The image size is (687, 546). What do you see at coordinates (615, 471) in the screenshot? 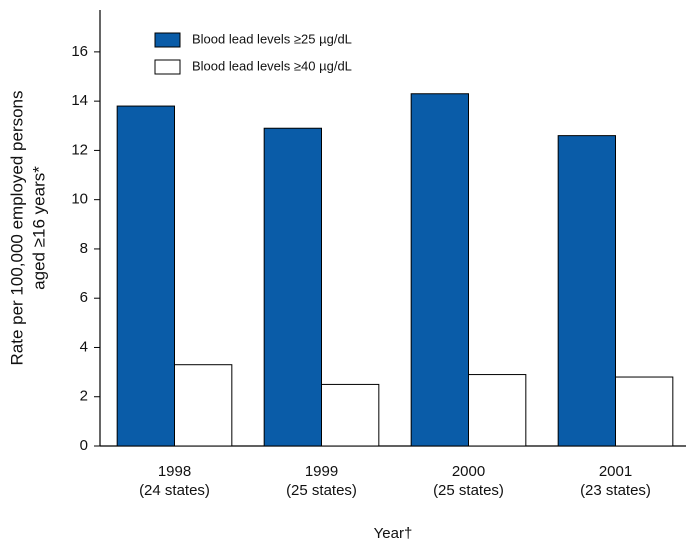
I see `x-tick-label: 2001` at bounding box center [615, 471].